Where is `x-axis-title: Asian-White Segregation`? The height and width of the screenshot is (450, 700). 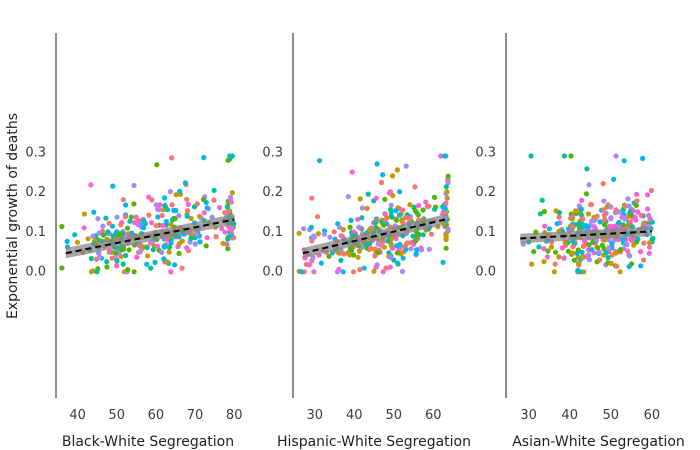 x-axis-title: Asian-White Segregation is located at coordinates (598, 442).